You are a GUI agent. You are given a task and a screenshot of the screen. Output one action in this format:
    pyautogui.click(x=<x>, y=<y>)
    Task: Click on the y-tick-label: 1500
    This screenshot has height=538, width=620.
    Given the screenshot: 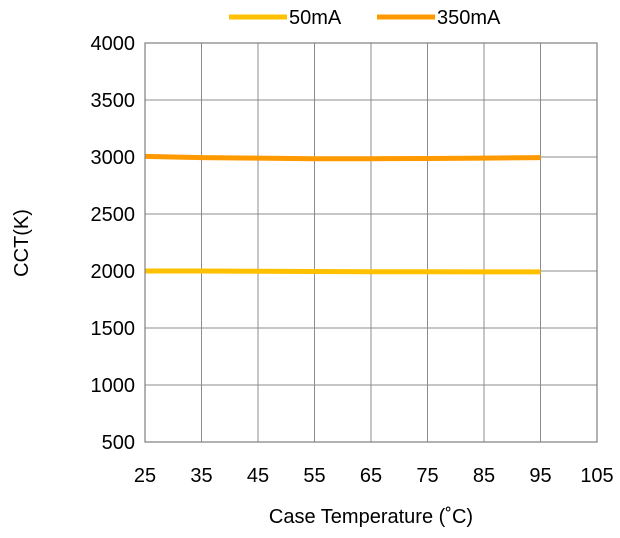 What is the action you would take?
    pyautogui.click(x=113, y=329)
    